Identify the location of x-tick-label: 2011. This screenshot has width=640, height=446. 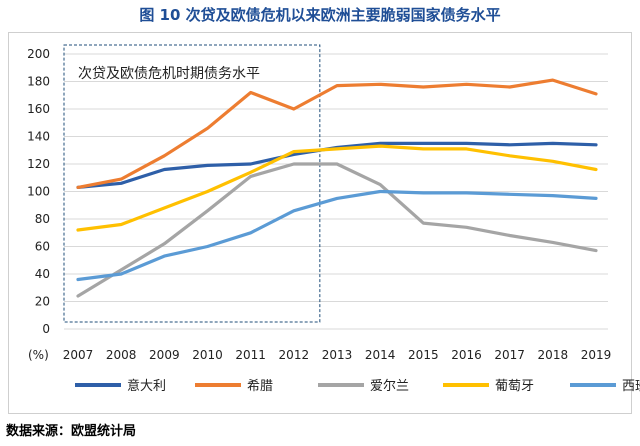
(250, 355).